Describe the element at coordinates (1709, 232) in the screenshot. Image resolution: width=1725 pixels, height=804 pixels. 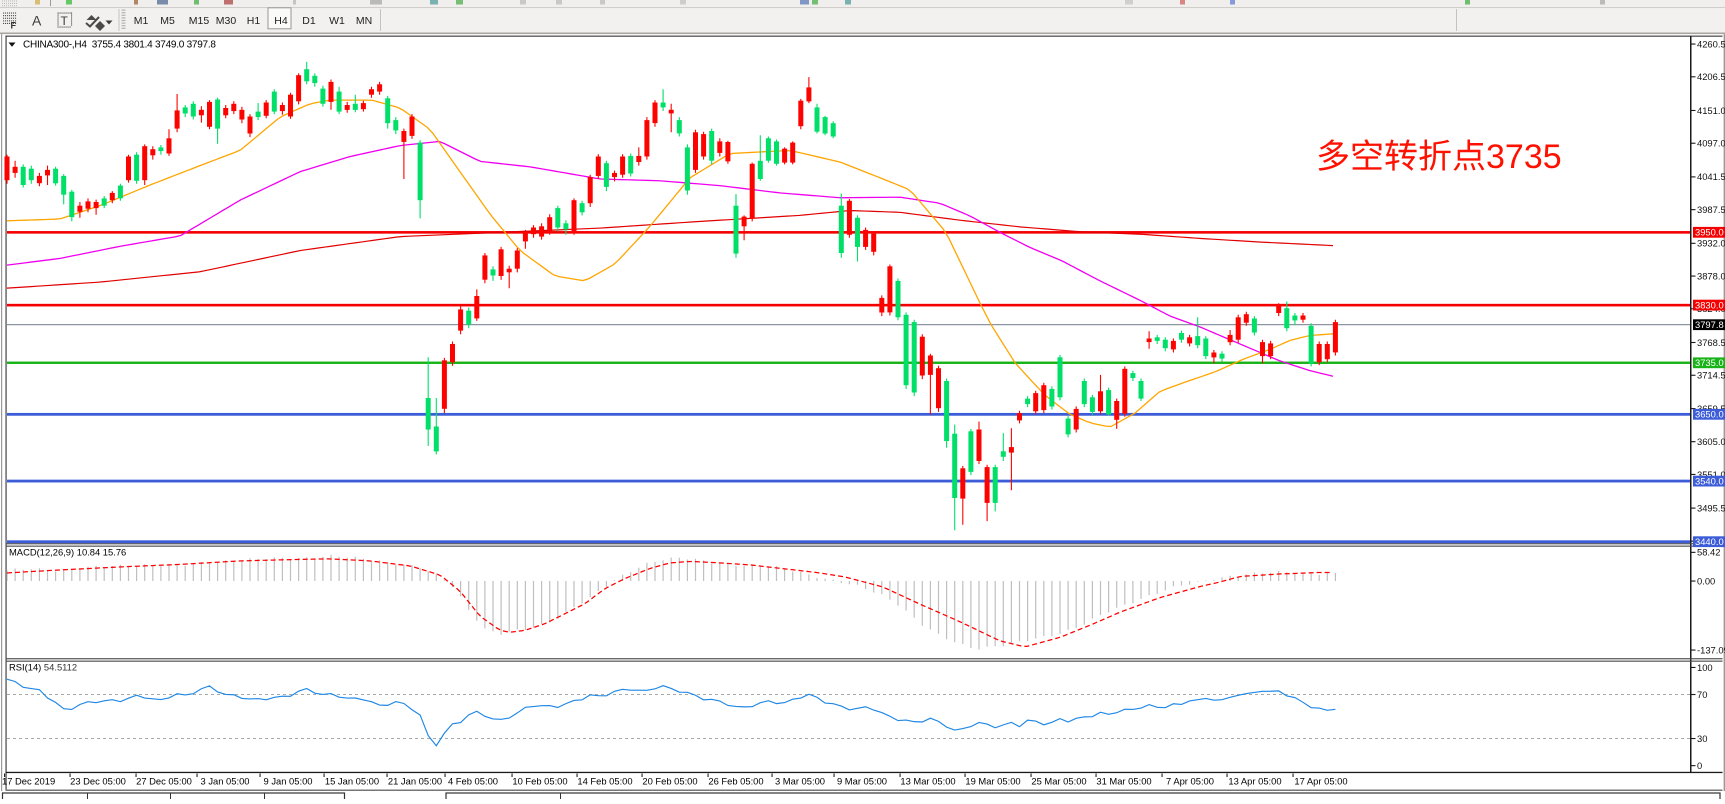
I see `svg-text: 3950.0` at that location.